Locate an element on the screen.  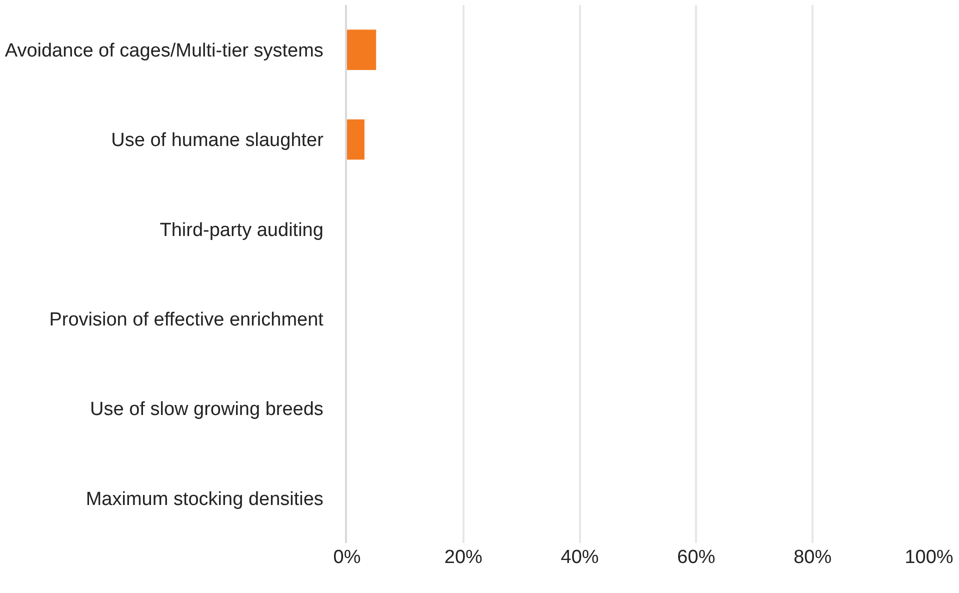
x-tick-label: 60% is located at coordinates (696, 557).